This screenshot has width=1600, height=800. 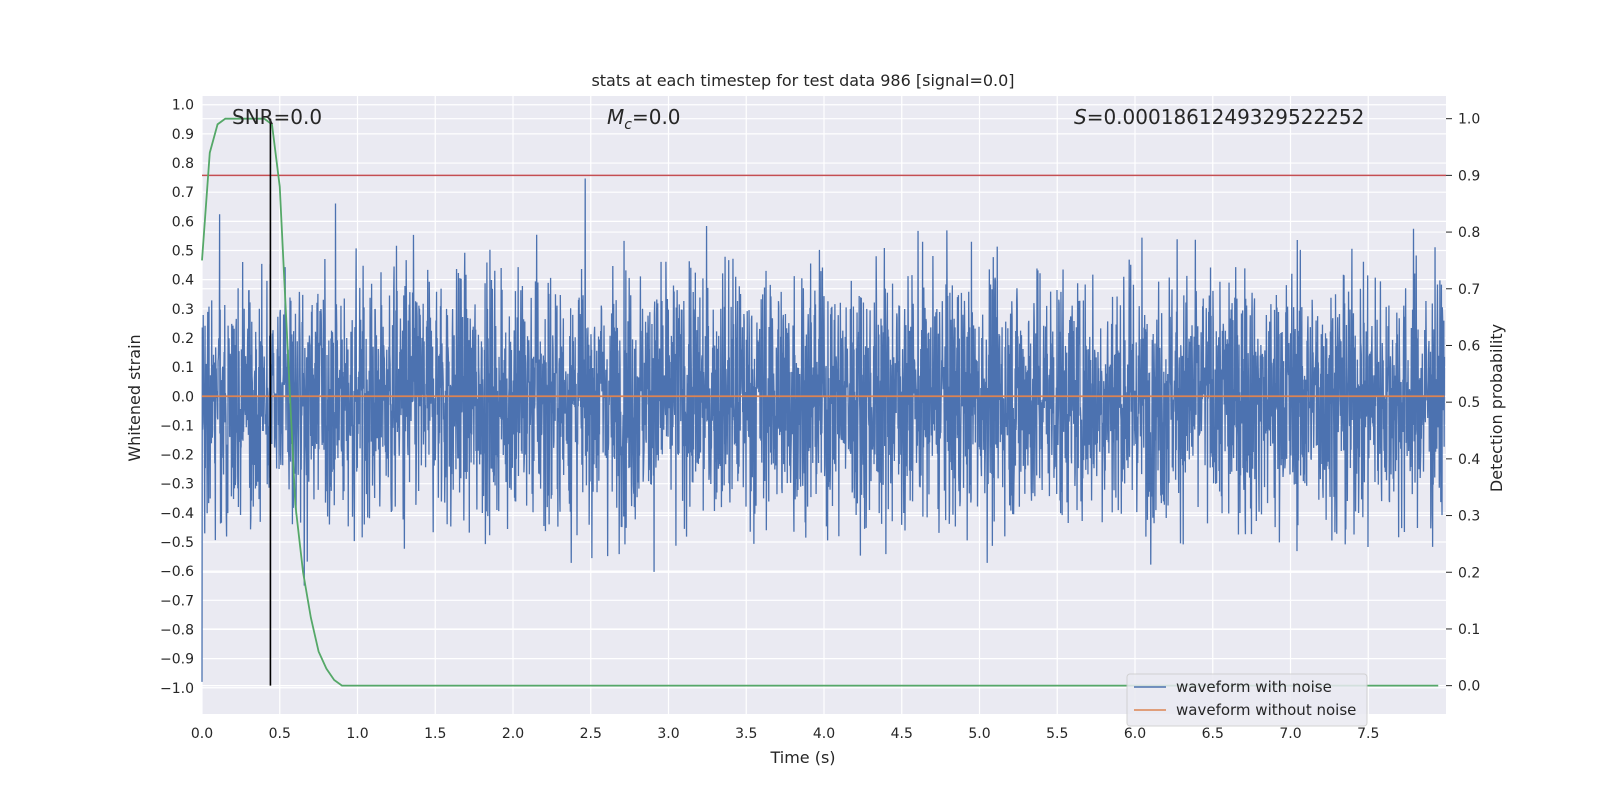 I want to click on x-tick-label: 6.5, so click(x=1213, y=734).